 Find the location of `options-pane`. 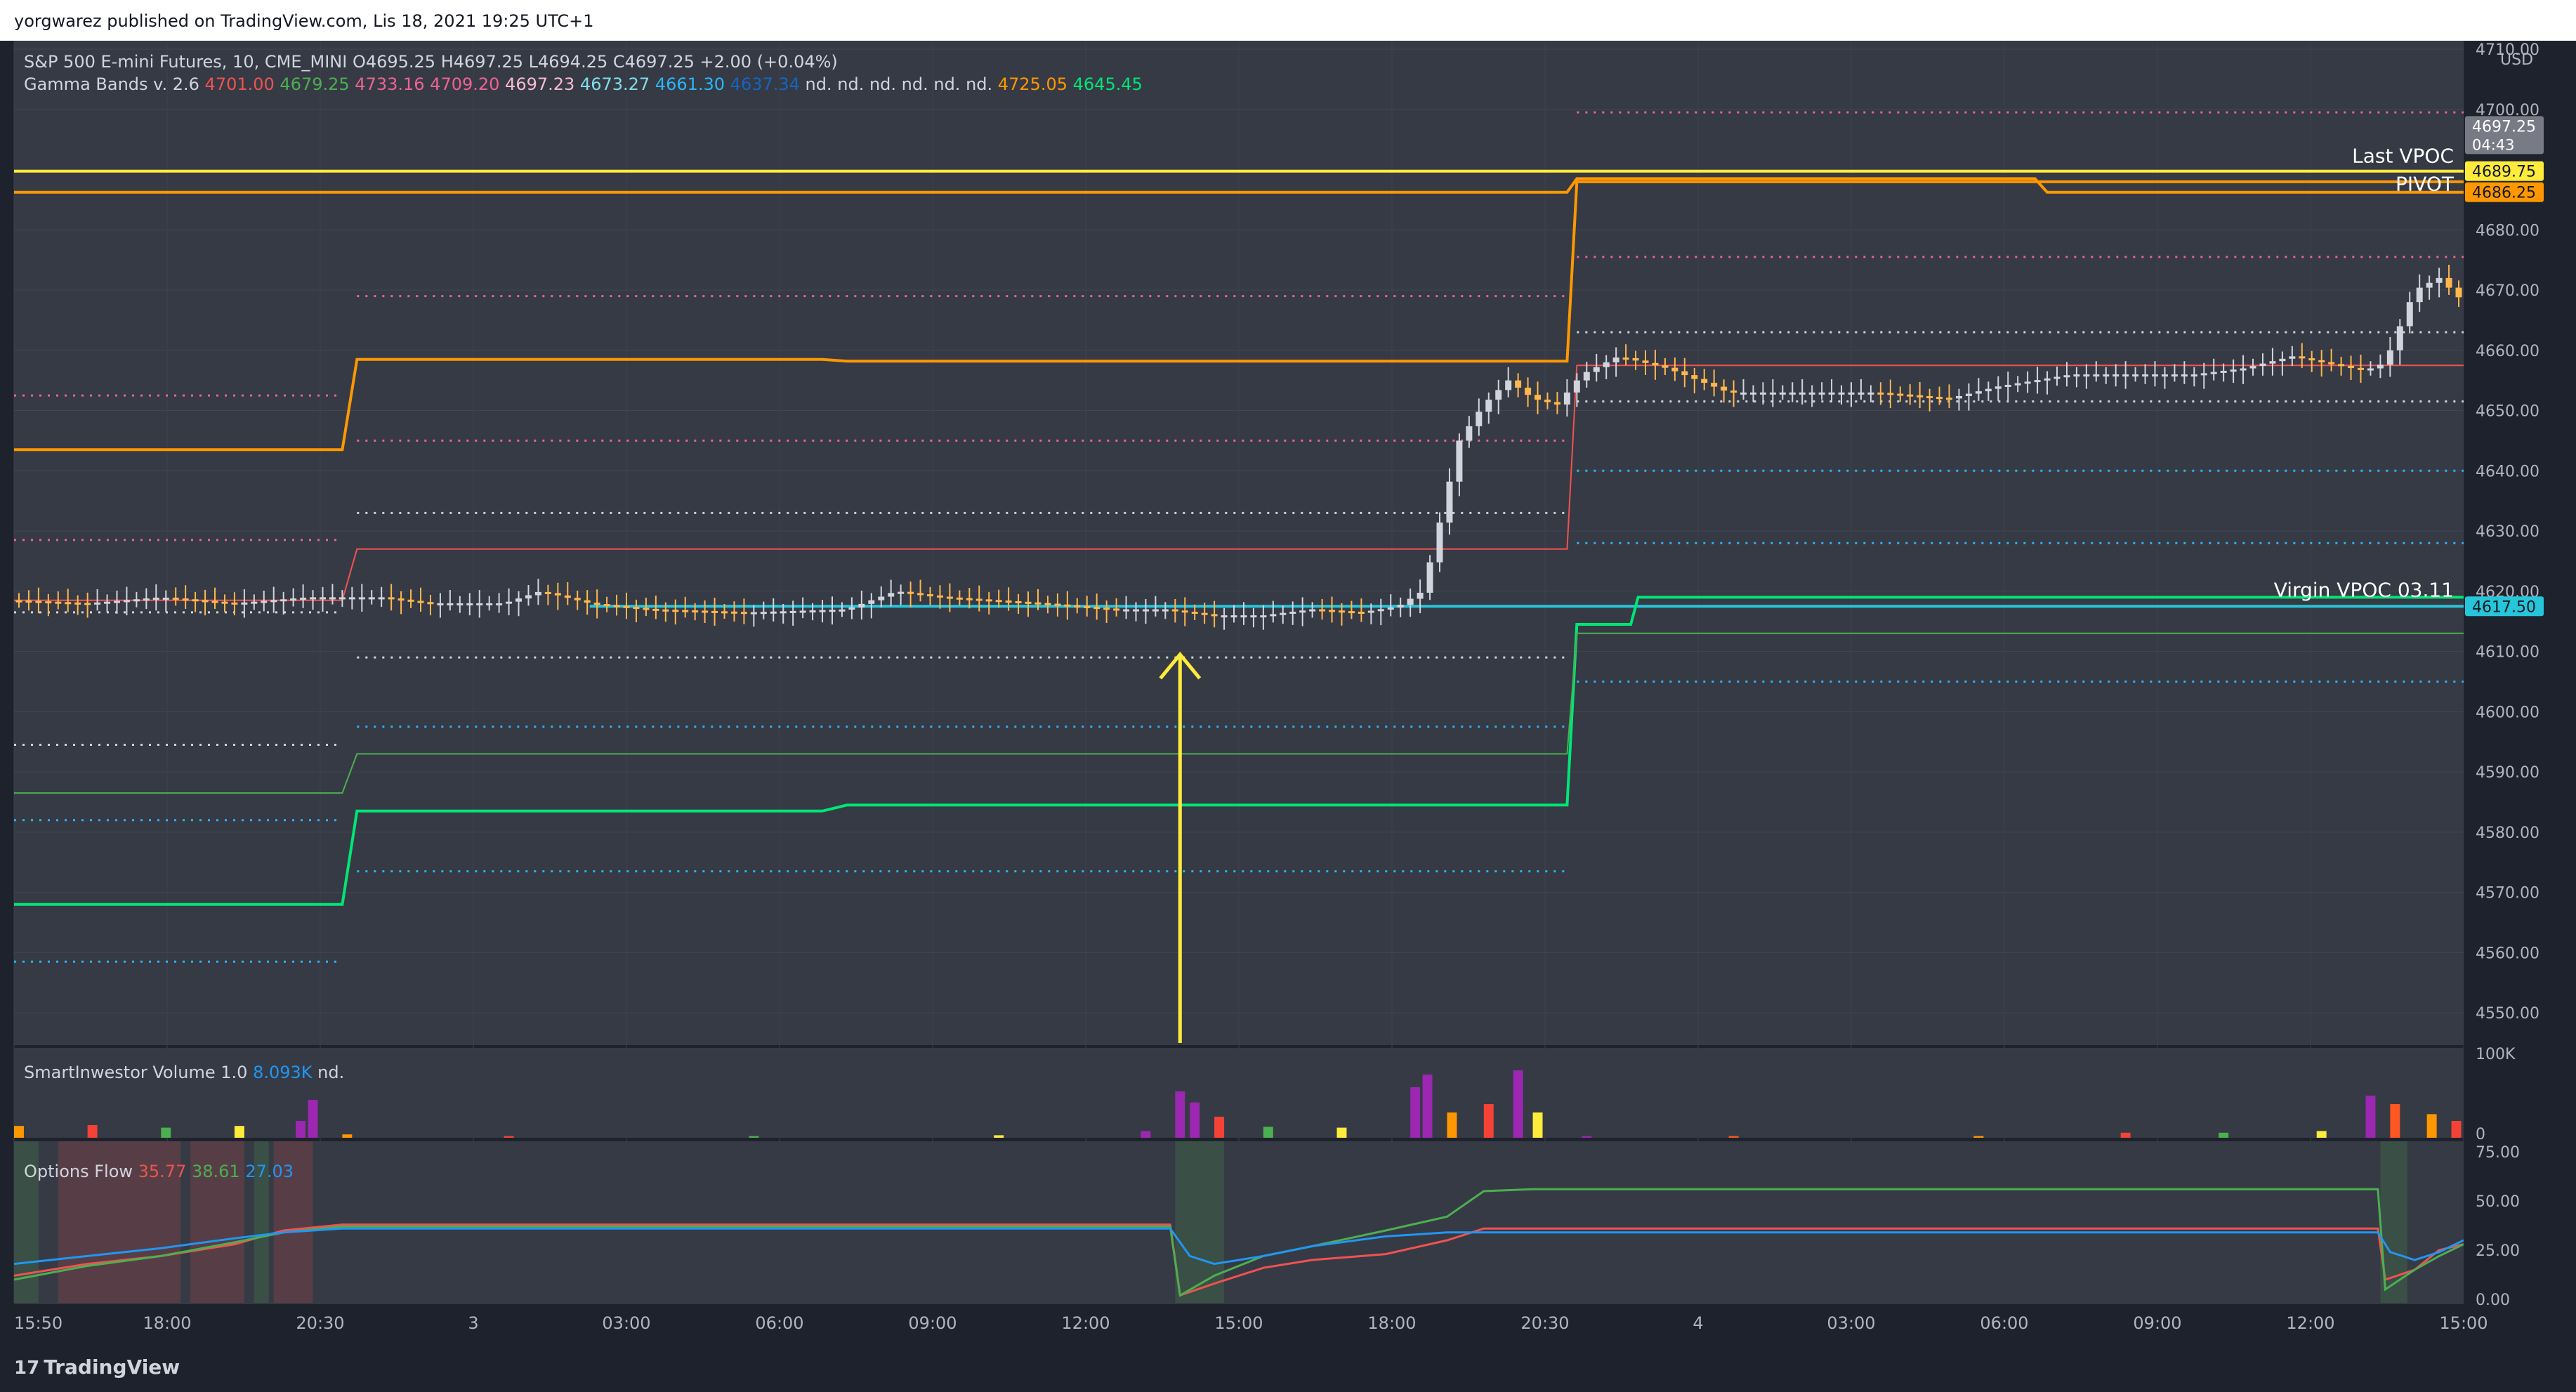

options-pane is located at coordinates (1238, 1222).